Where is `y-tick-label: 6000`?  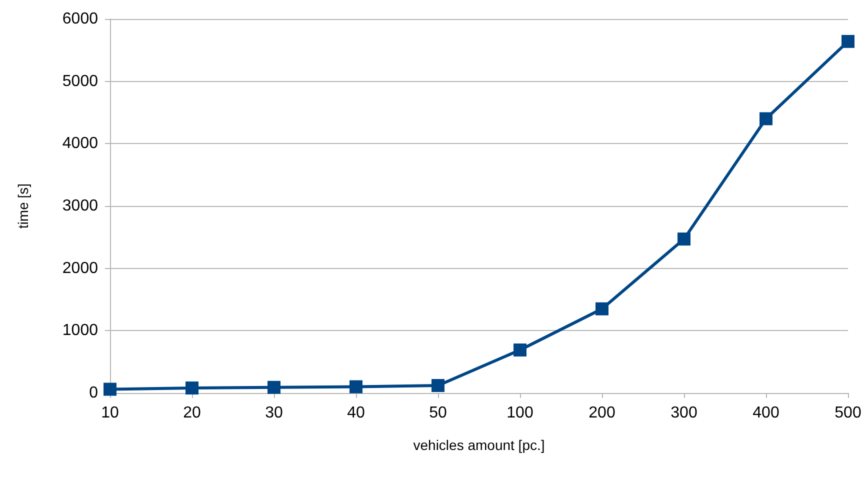 y-tick-label: 6000 is located at coordinates (80, 19).